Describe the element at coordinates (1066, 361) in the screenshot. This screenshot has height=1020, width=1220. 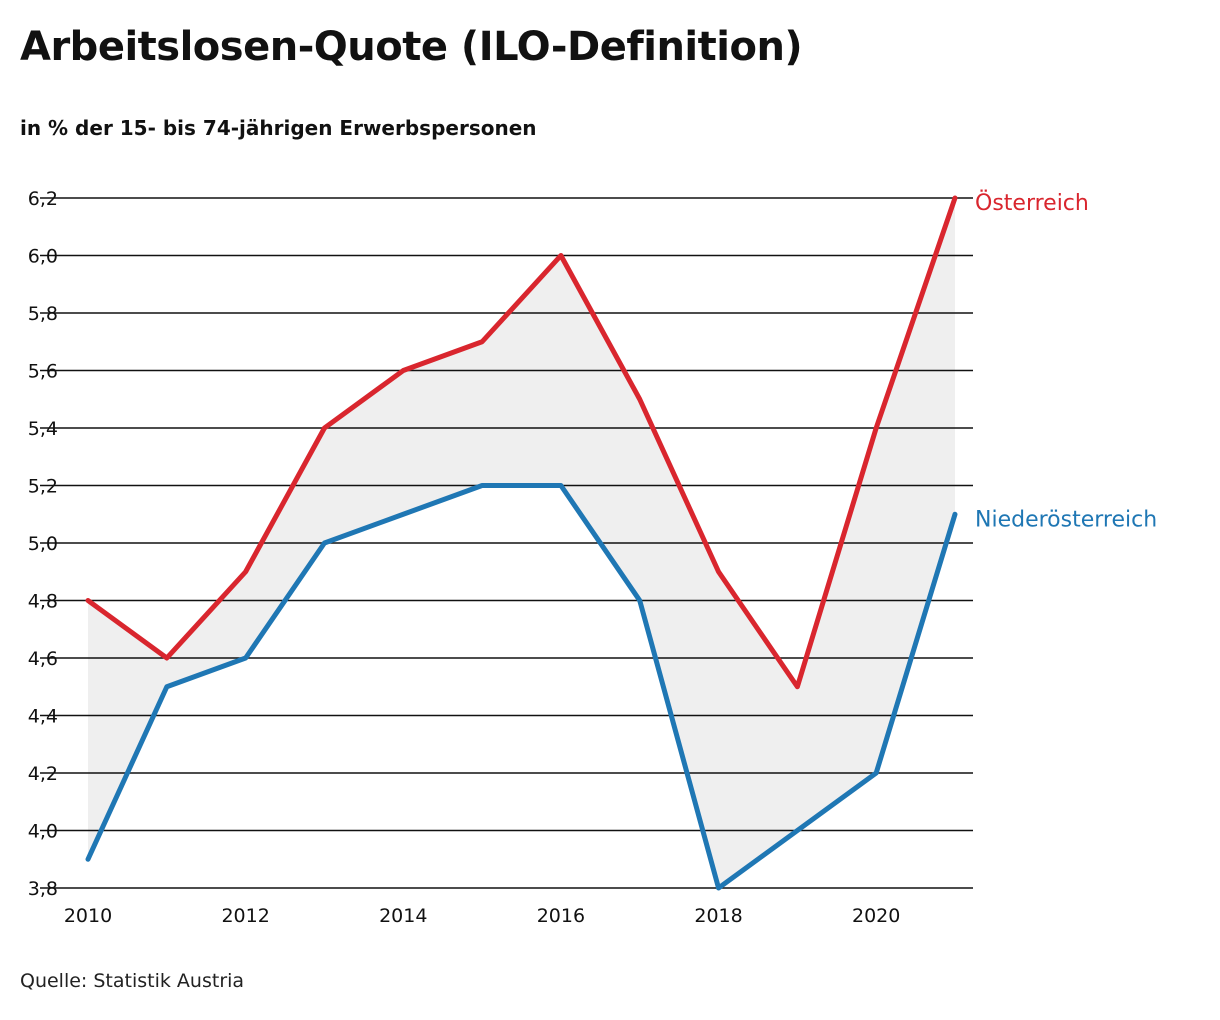
I see `series-labels: Österreich Niederösterreich` at that location.